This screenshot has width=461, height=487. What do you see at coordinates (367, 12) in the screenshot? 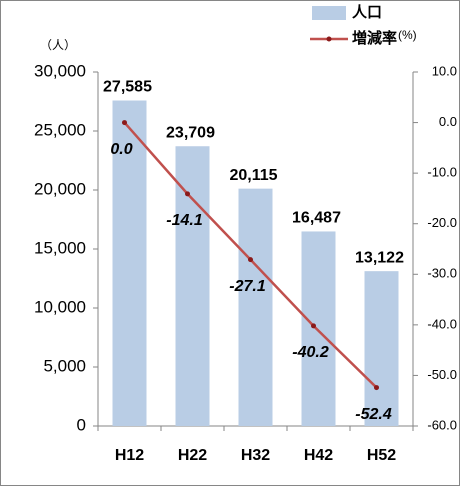
I see `legend-label: 人口` at bounding box center [367, 12].